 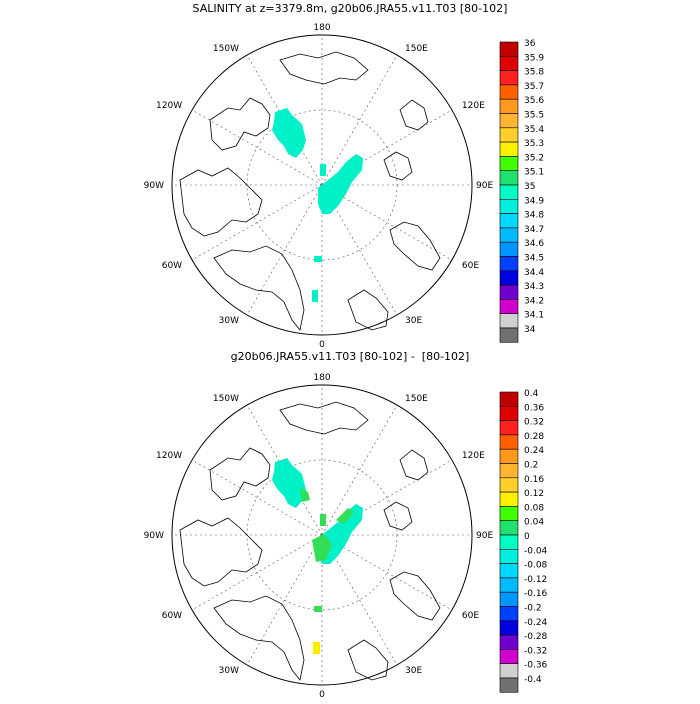 What do you see at coordinates (530, 44) in the screenshot?
I see `colorbar-label: 36` at bounding box center [530, 44].